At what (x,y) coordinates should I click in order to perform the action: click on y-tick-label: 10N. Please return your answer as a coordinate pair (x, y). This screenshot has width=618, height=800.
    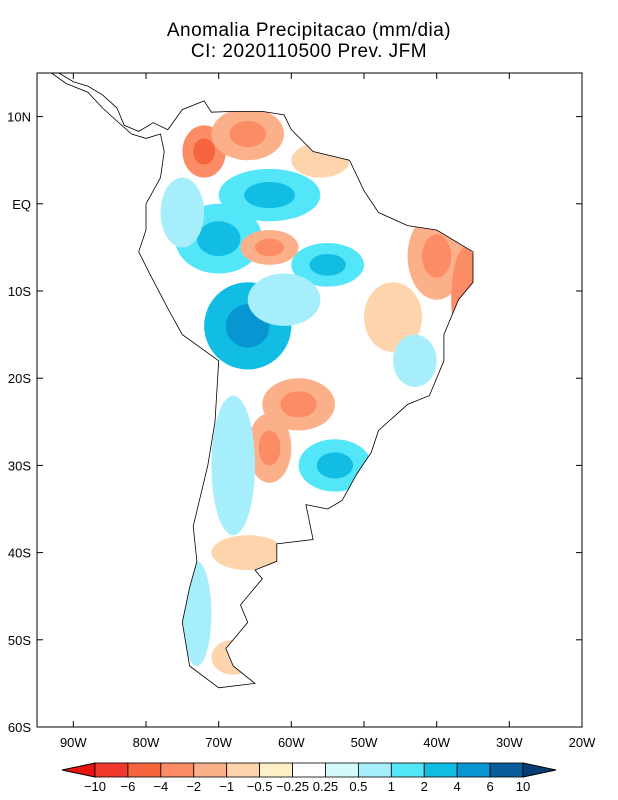
    Looking at the image, I should click on (19, 117).